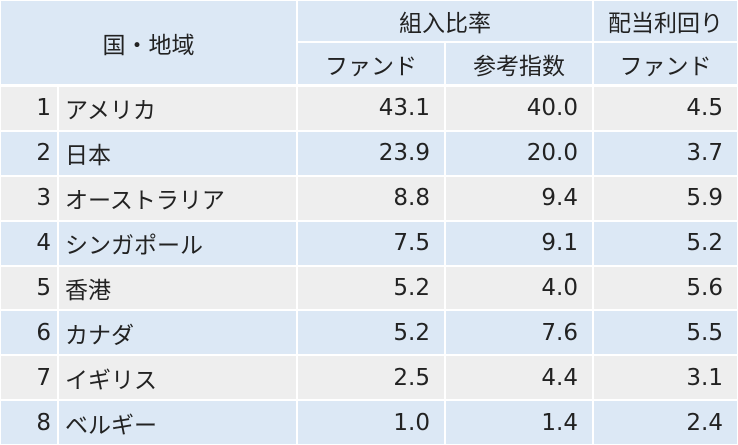 This screenshot has width=738, height=445. What do you see at coordinates (665, 63) in the screenshot?
I see `header-dividend-fund: ファンド` at bounding box center [665, 63].